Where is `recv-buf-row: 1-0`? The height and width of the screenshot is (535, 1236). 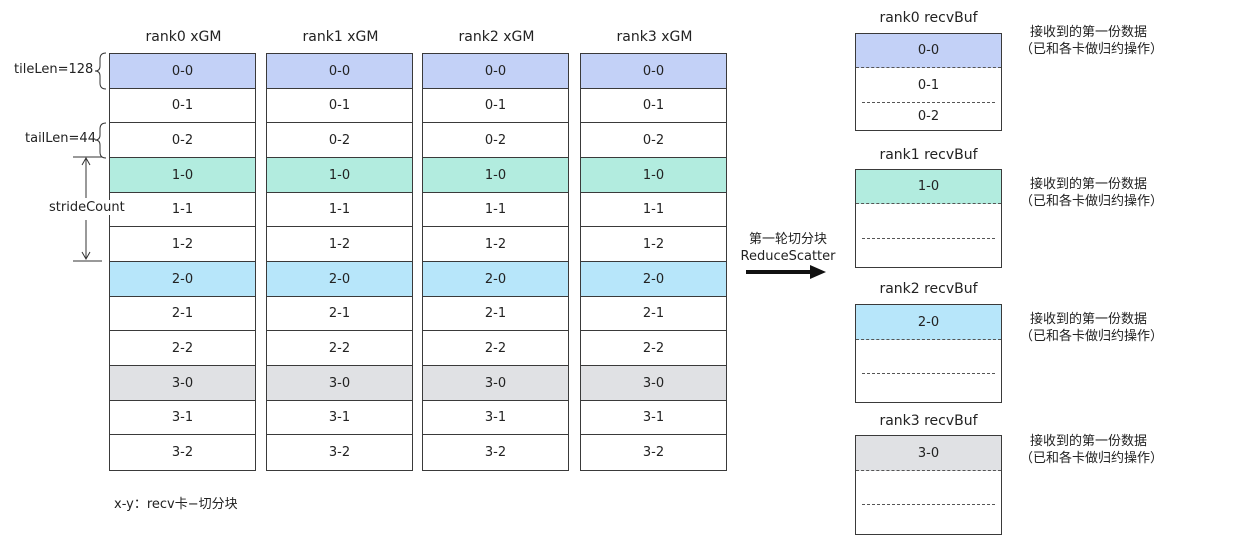
recv-buf-row: 1-0 is located at coordinates (928, 187).